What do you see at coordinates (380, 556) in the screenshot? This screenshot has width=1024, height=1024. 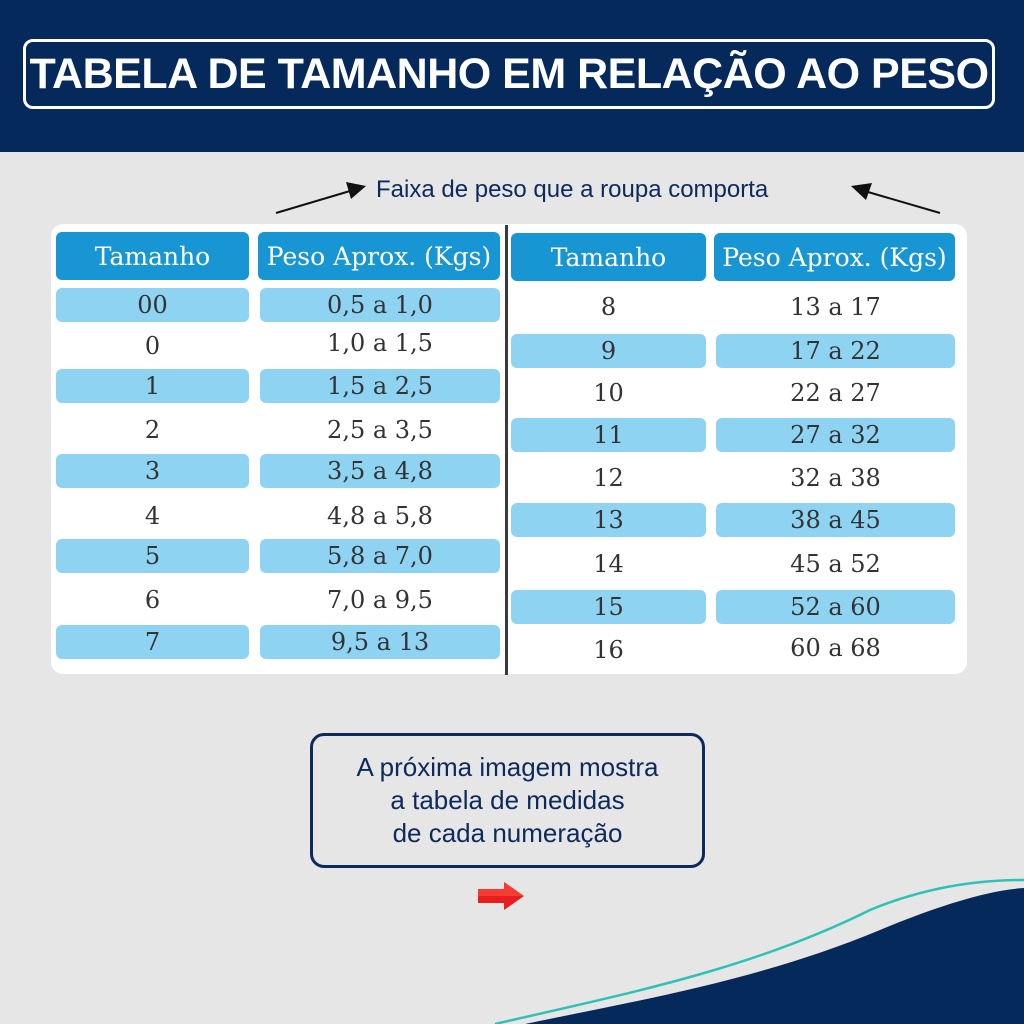 I see `left-row-weight: 5,8 a 7,0` at bounding box center [380, 556].